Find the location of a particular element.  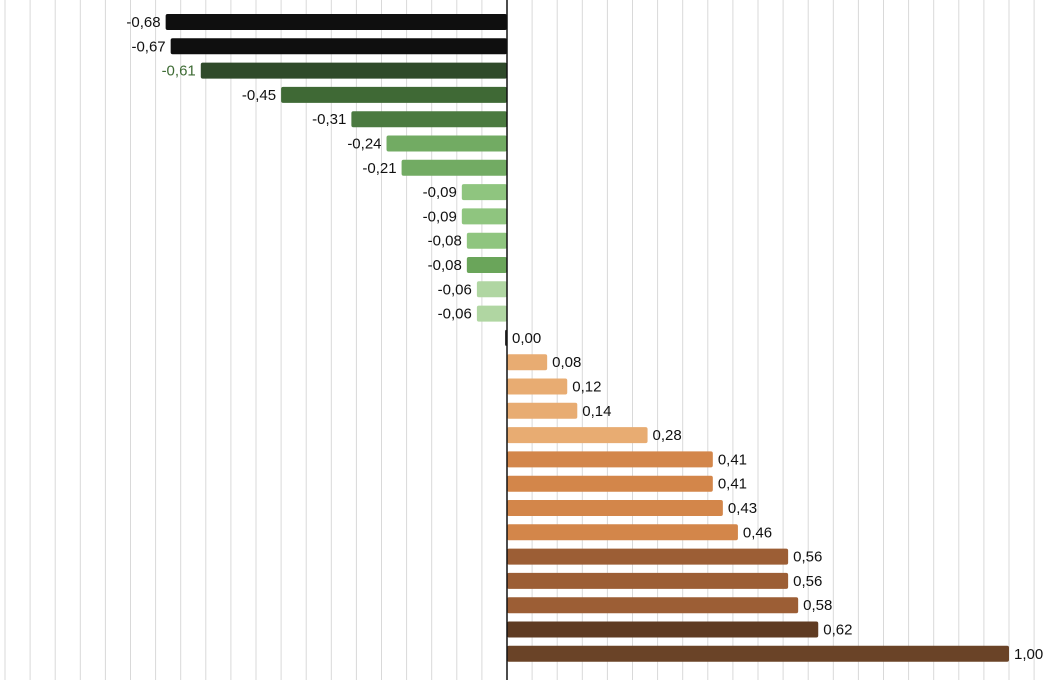

value-label: -0,61 is located at coordinates (179, 71).